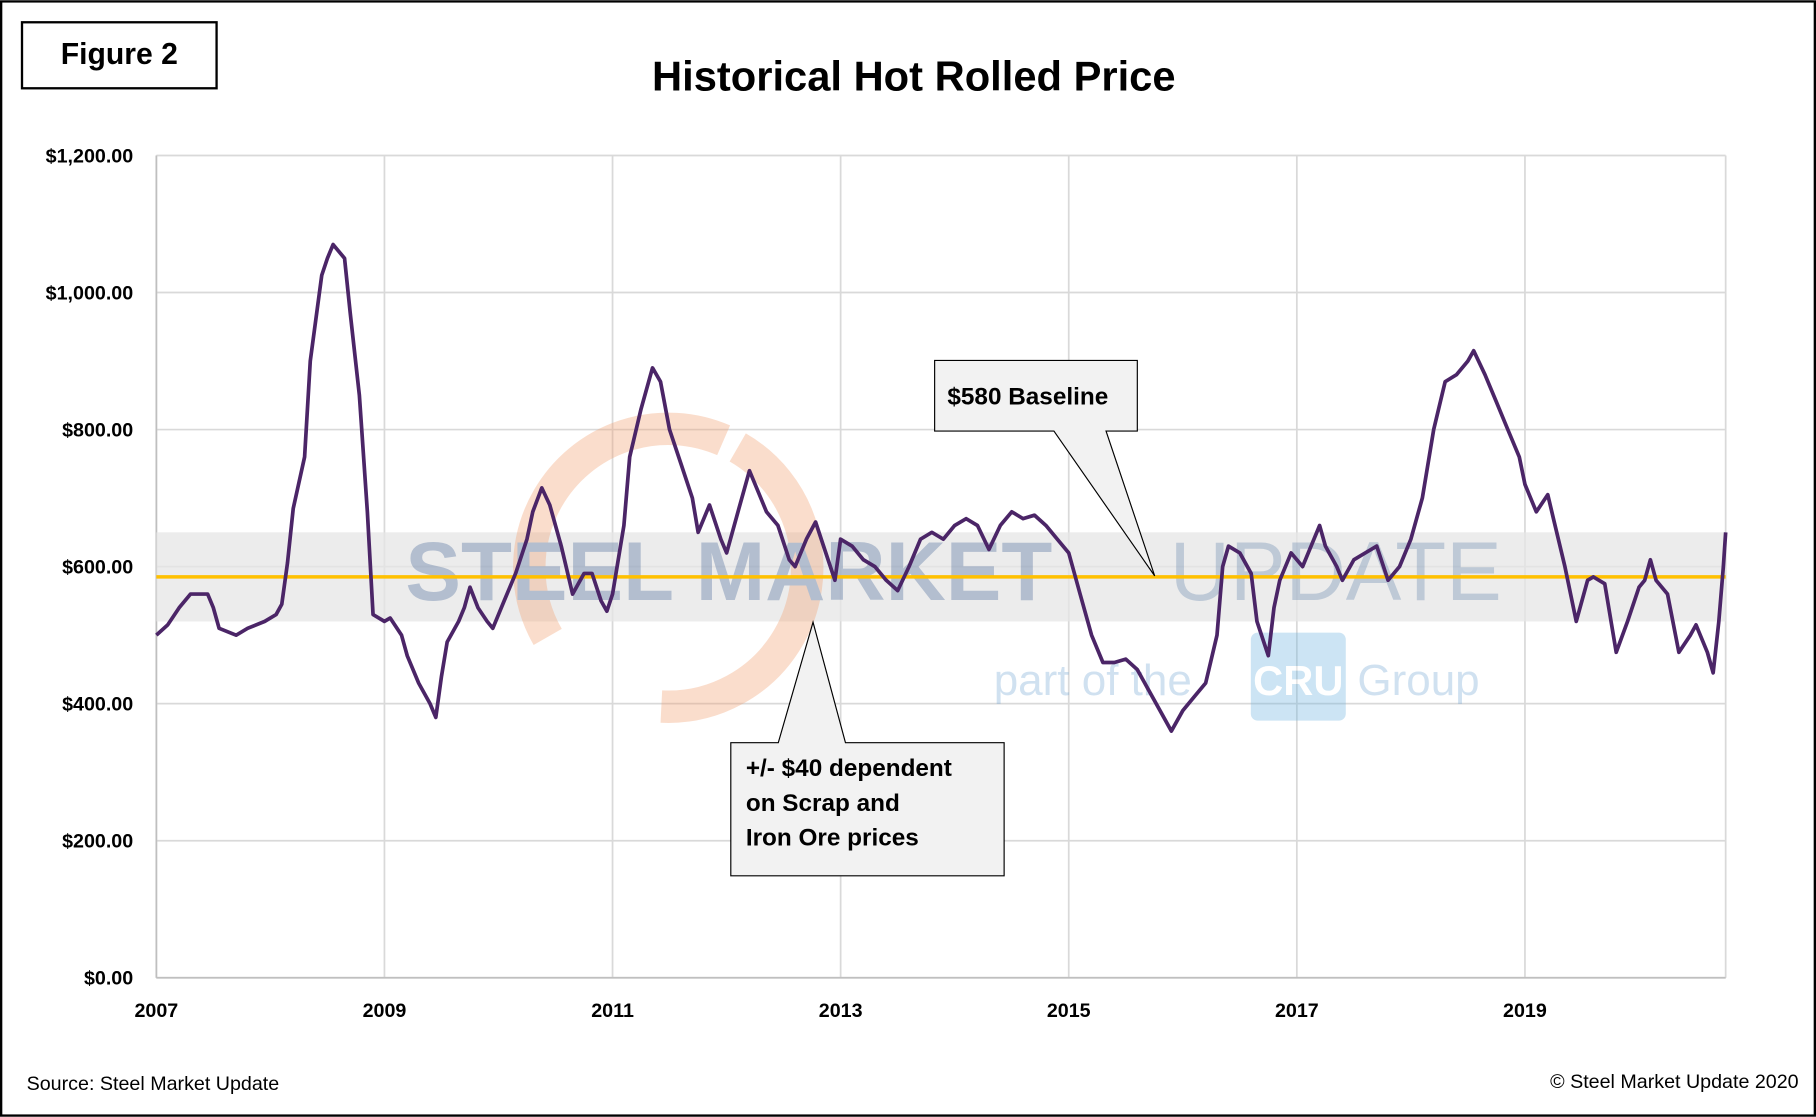  I want to click on y-tick-label: $0.00, so click(108, 979).